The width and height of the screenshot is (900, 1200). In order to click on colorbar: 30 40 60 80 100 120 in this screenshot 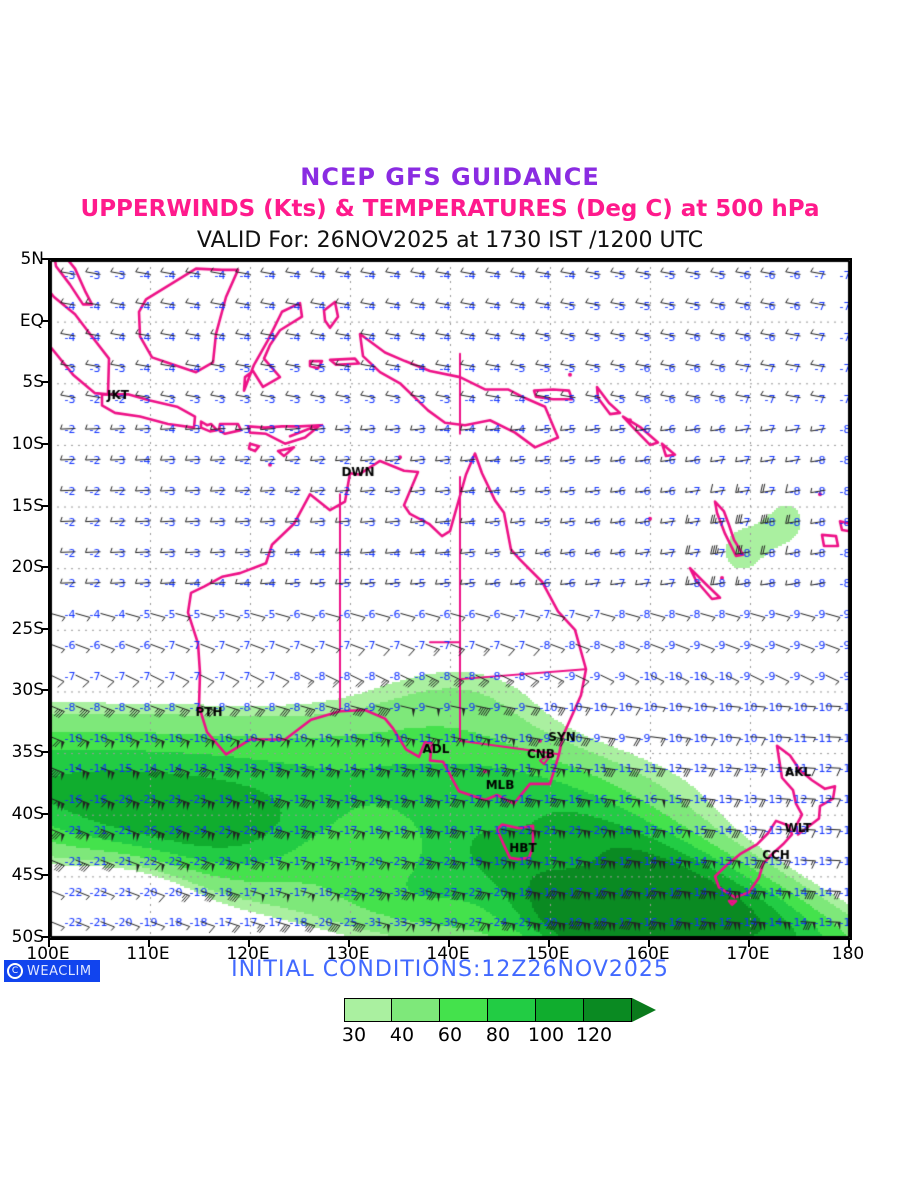, I will do `click(488, 1022)`.